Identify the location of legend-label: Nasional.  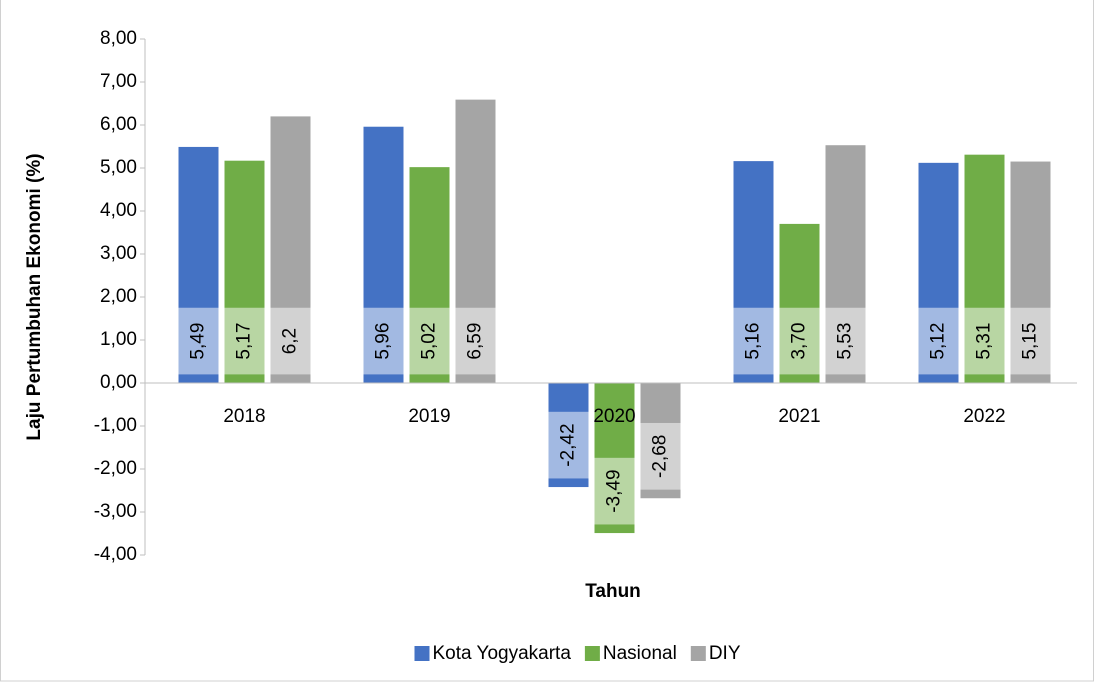
(640, 653).